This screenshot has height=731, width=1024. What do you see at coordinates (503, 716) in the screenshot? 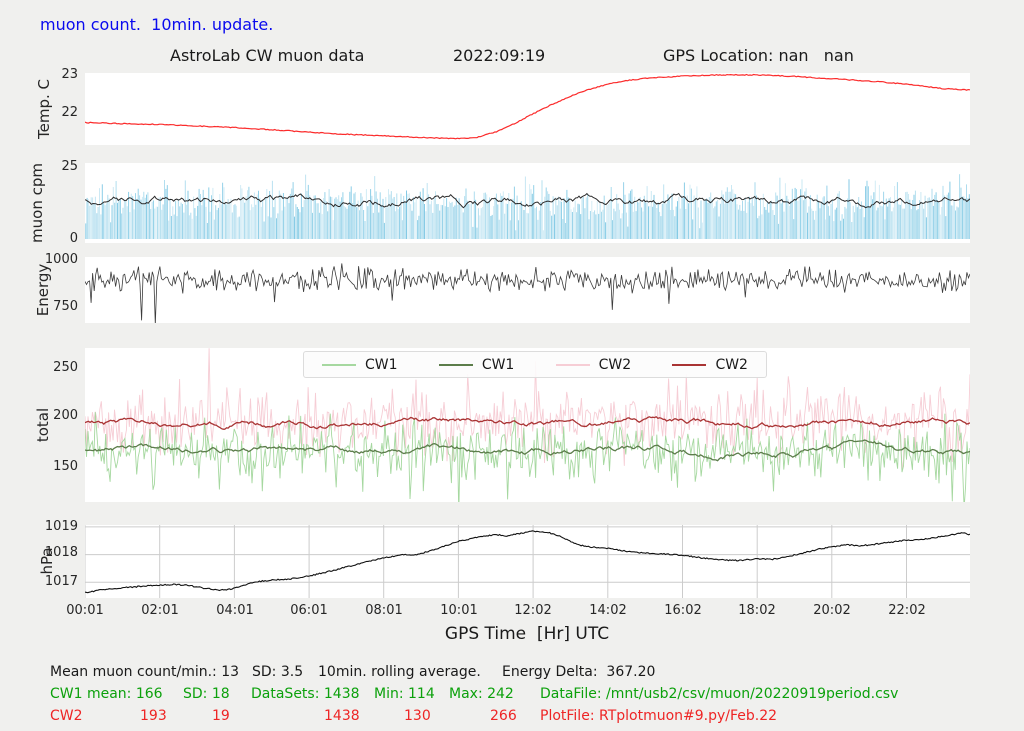
I see `stat-cw2-max: 266` at bounding box center [503, 716].